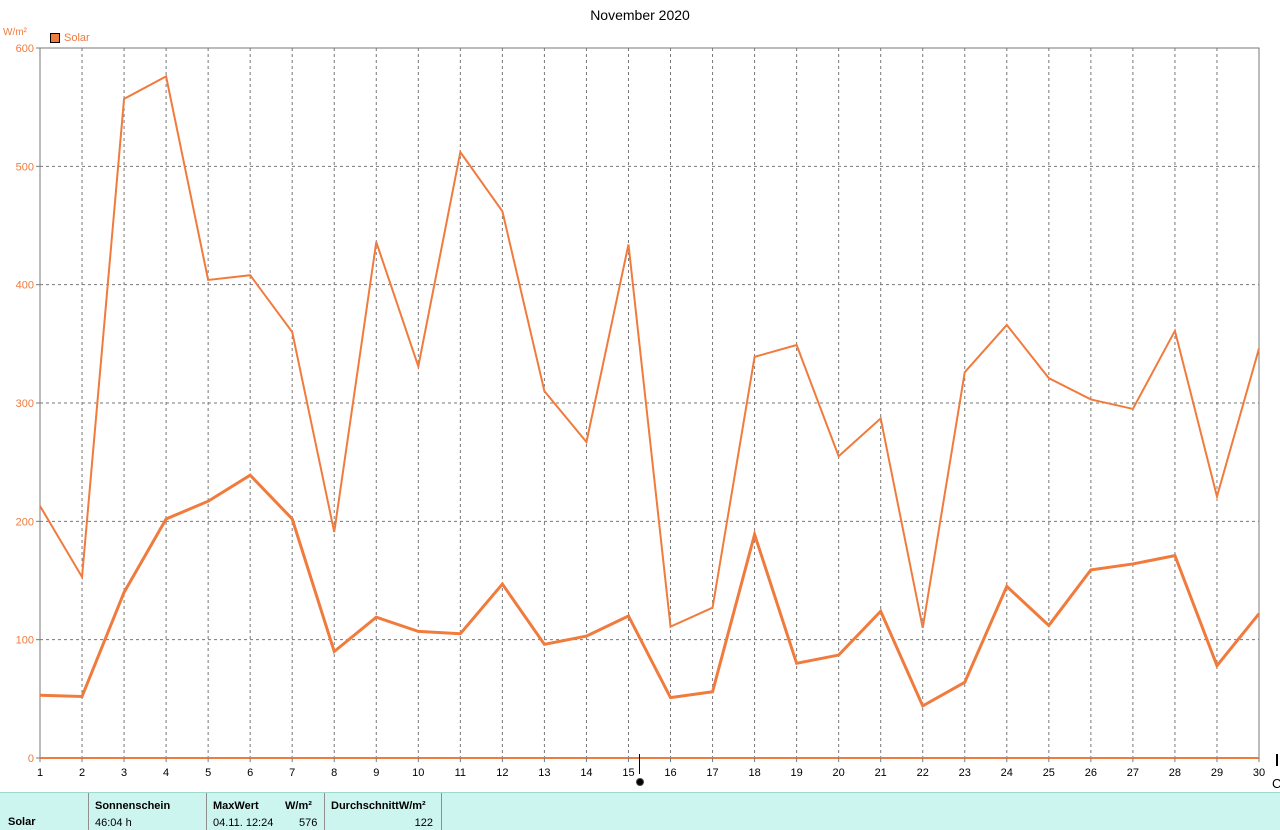  What do you see at coordinates (628, 773) in the screenshot?
I see `x-tick-label-15: 15` at bounding box center [628, 773].